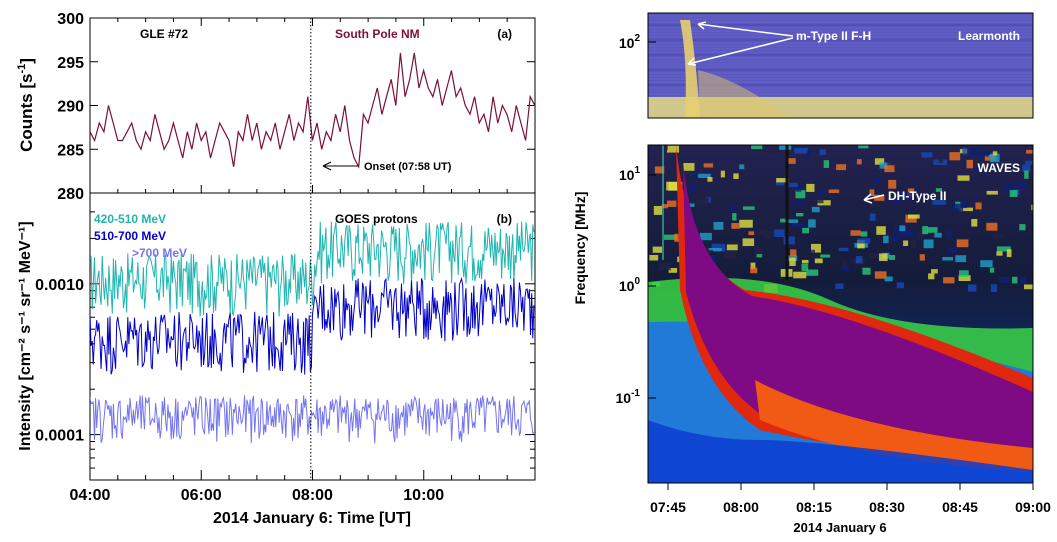 The image size is (1057, 542). What do you see at coordinates (26, 105) in the screenshot?
I see `panel-a-ylabel: Counts [s-1]` at bounding box center [26, 105].